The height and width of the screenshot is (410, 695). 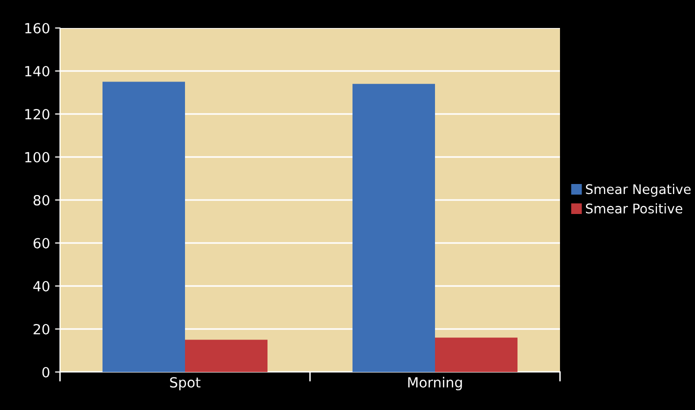 I want to click on y-tick-label: 160, so click(x=37, y=28).